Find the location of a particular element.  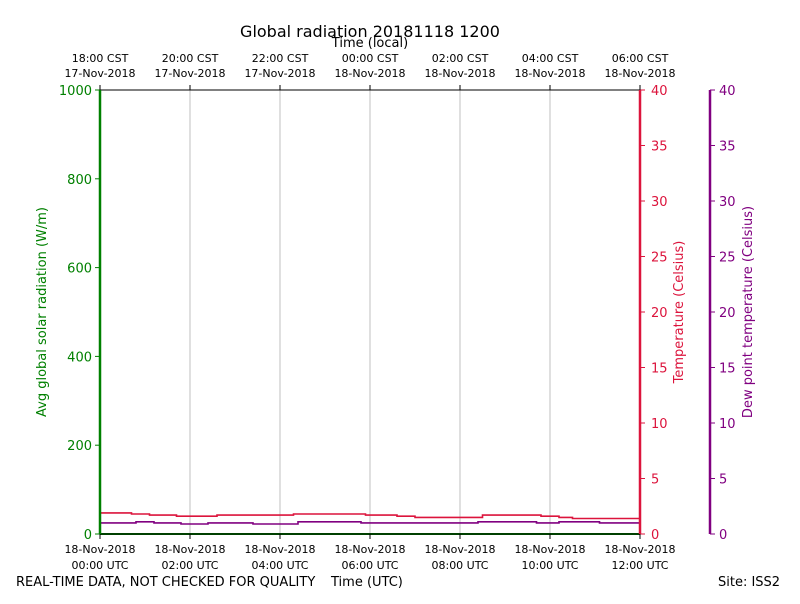

bottom-tick-date-0: 18-Nov-2018 is located at coordinates (99, 549).